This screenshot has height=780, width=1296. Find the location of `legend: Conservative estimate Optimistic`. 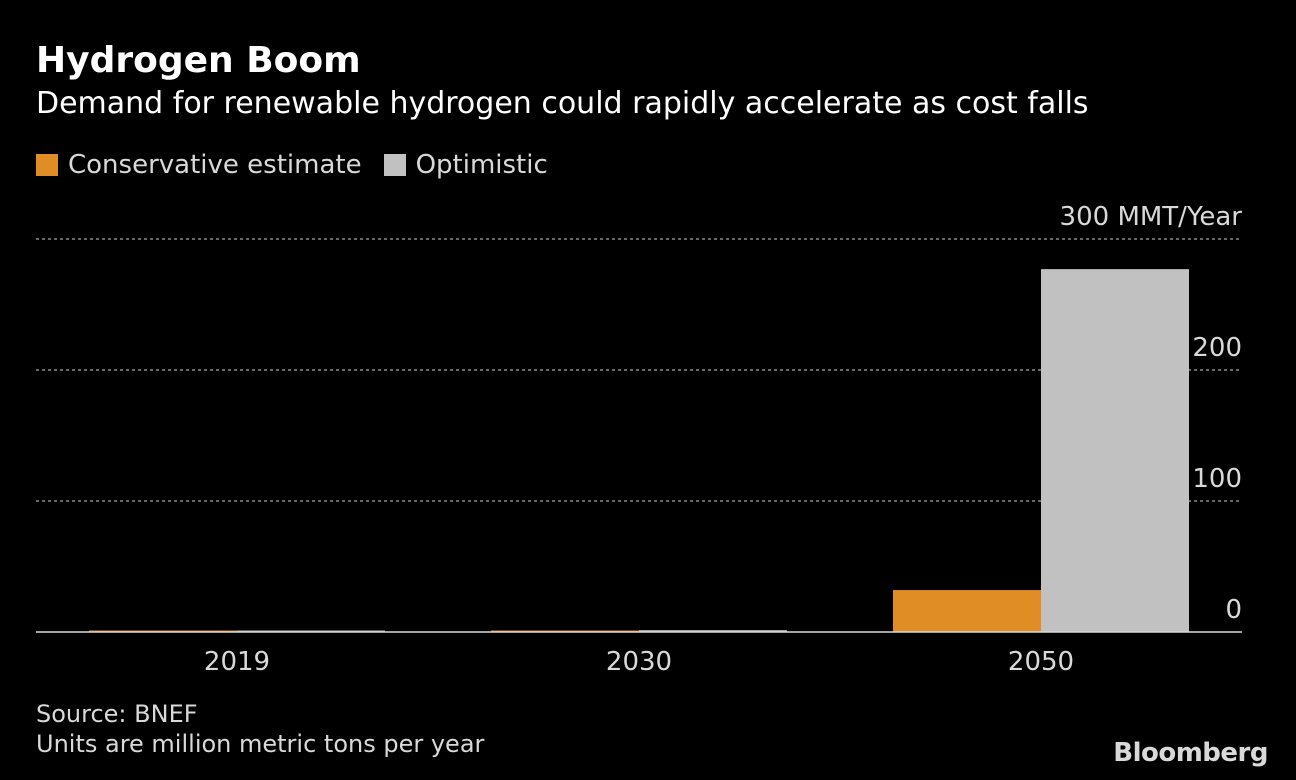

legend: Conservative estimate Optimistic is located at coordinates (303, 165).